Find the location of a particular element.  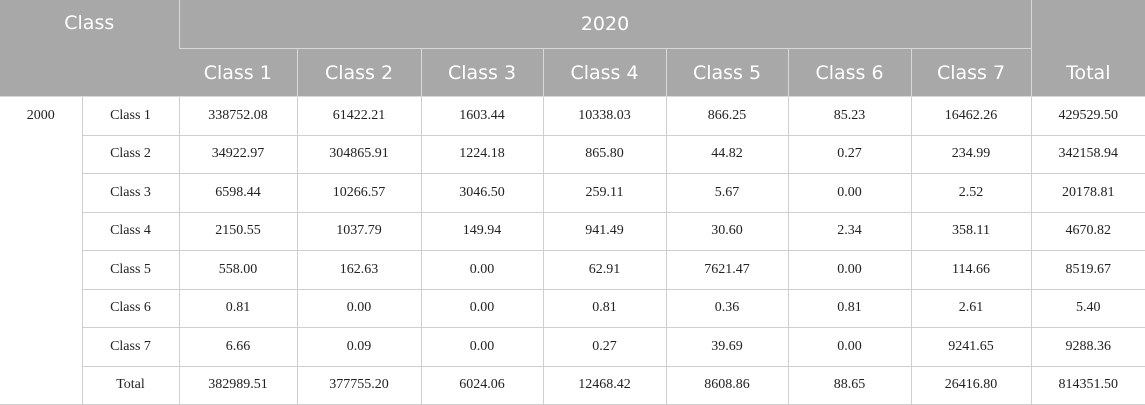

table-row: Class 6 0.81 0.00 0.00 0.81 0.36 0.81 2.61 5.40 is located at coordinates (572, 308).